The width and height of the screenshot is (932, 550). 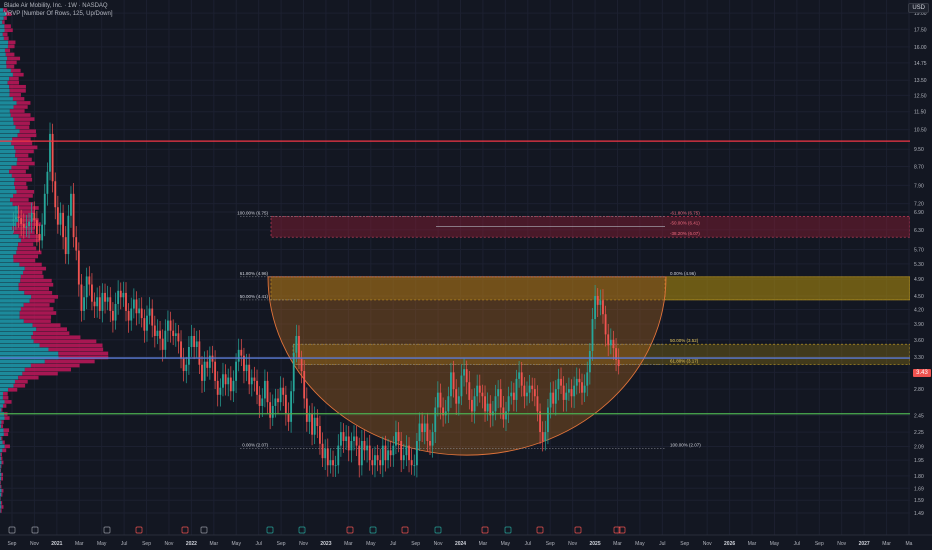 I want to click on time-tick-label: Ma, so click(x=909, y=544).